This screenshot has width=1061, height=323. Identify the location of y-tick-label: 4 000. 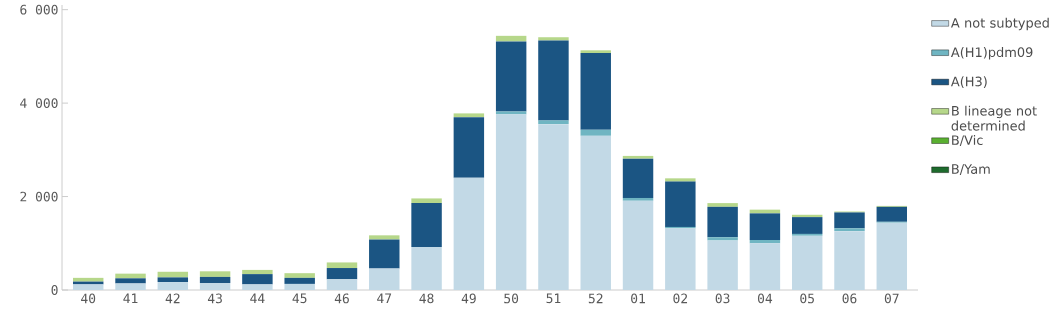
(39, 103).